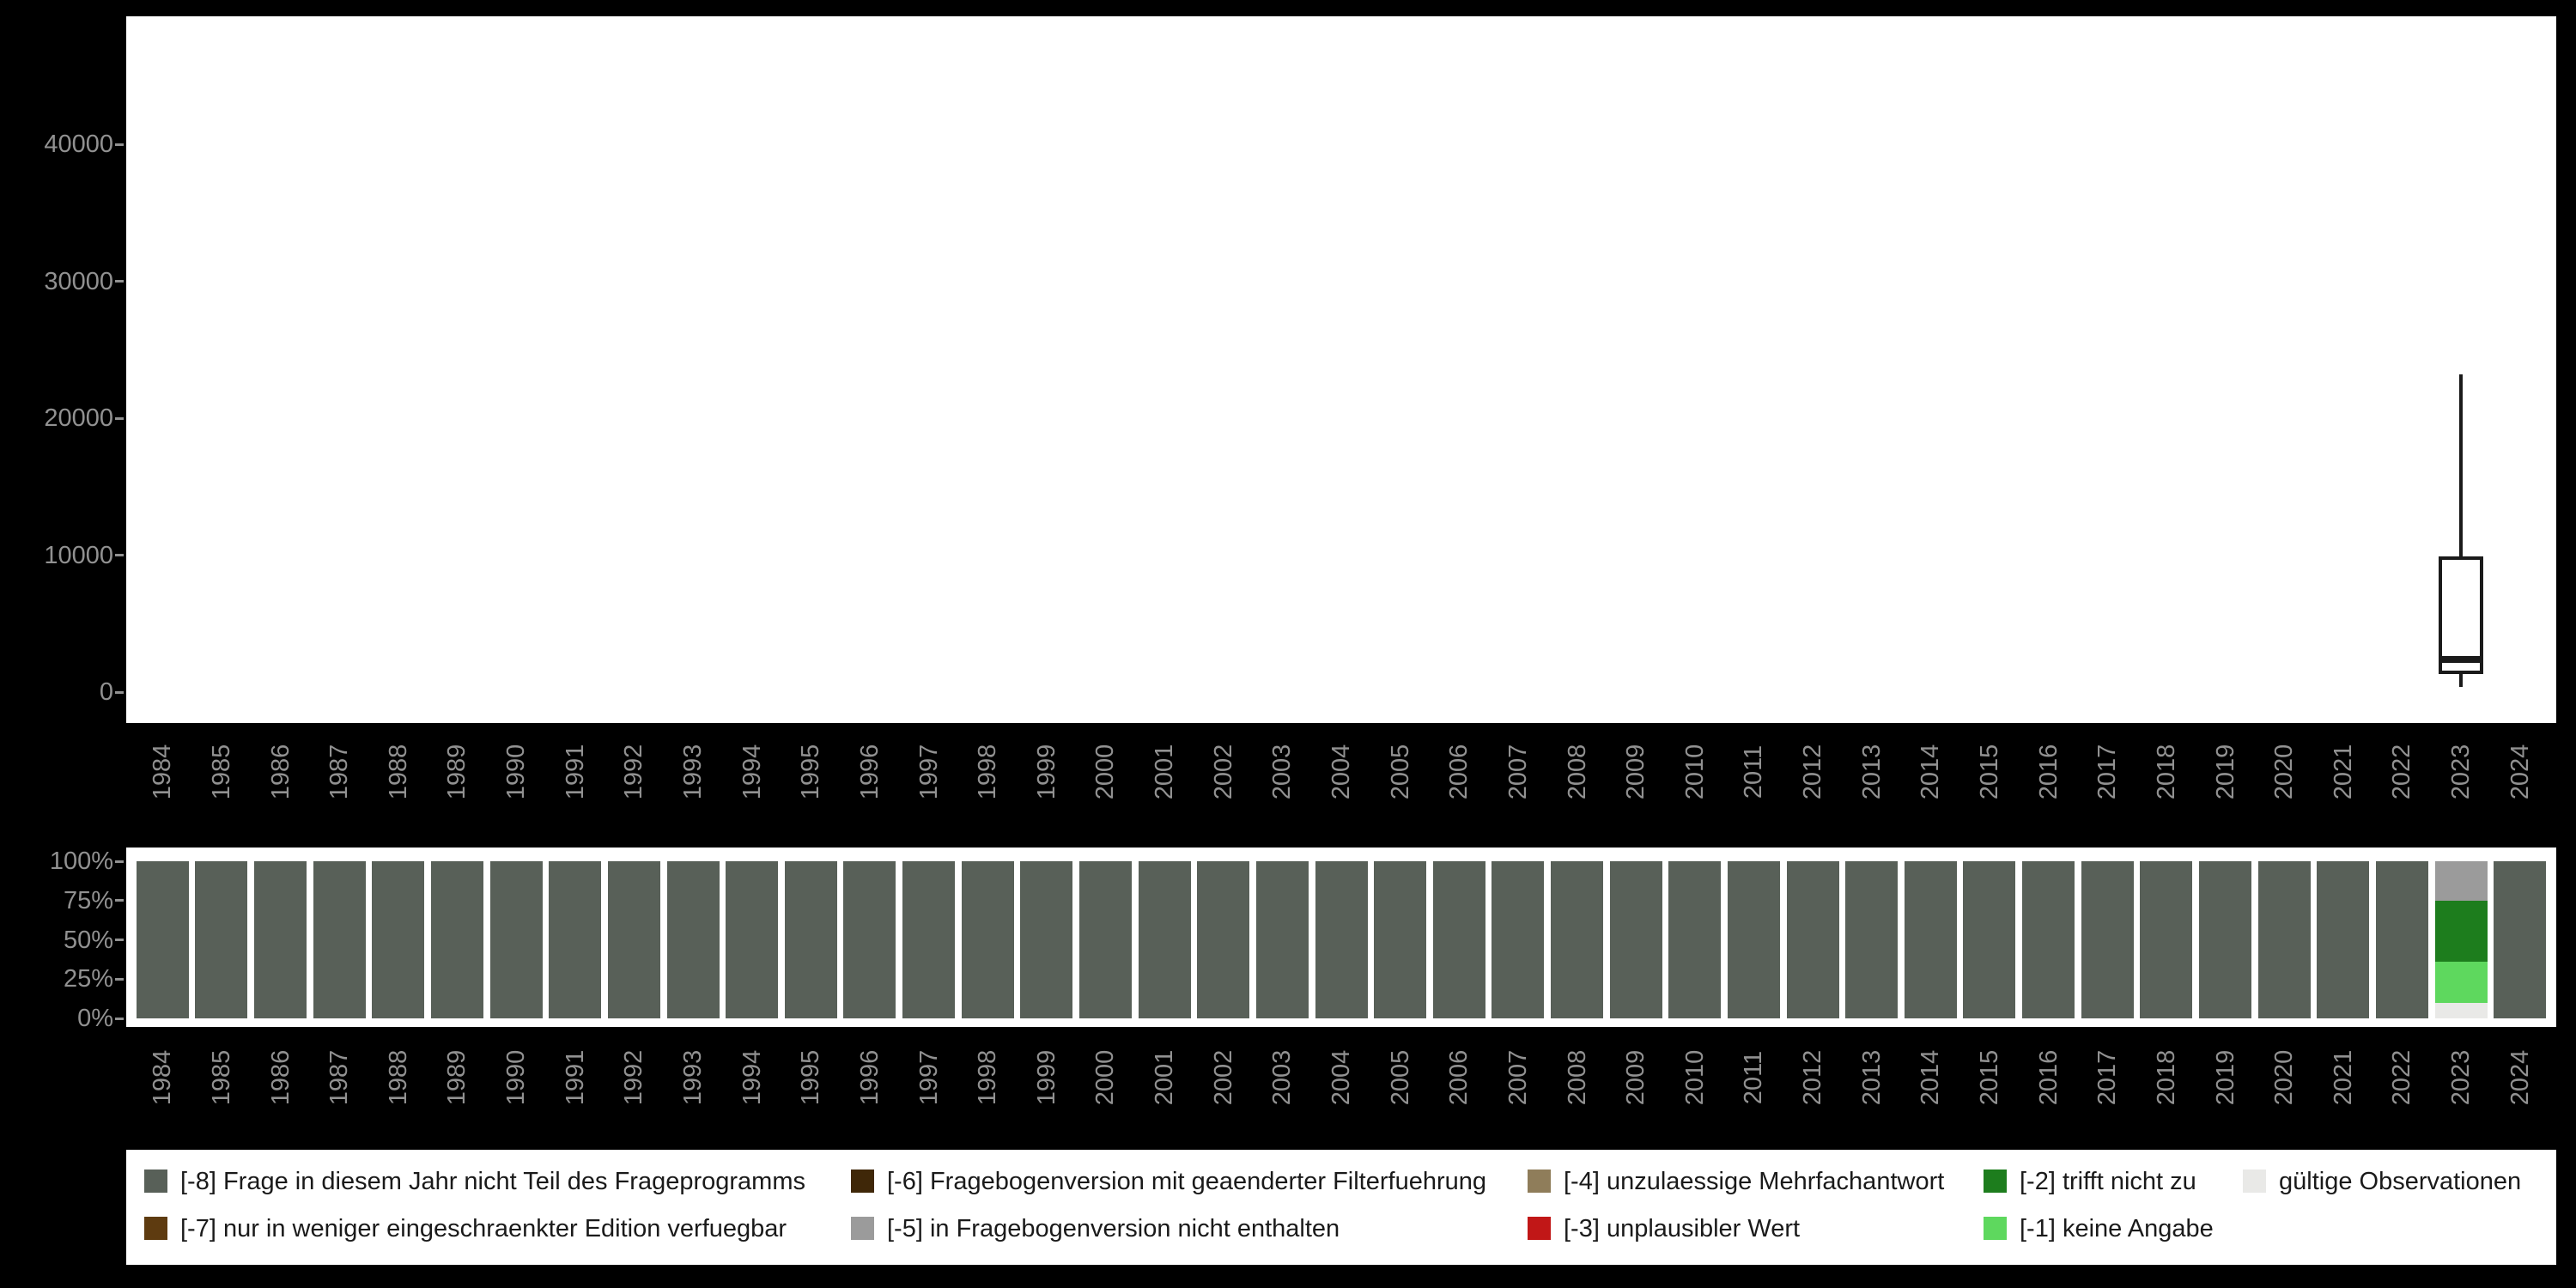 This screenshot has width=2576, height=1288. Describe the element at coordinates (988, 772) in the screenshot. I see `x-axis-label: 1998` at that location.